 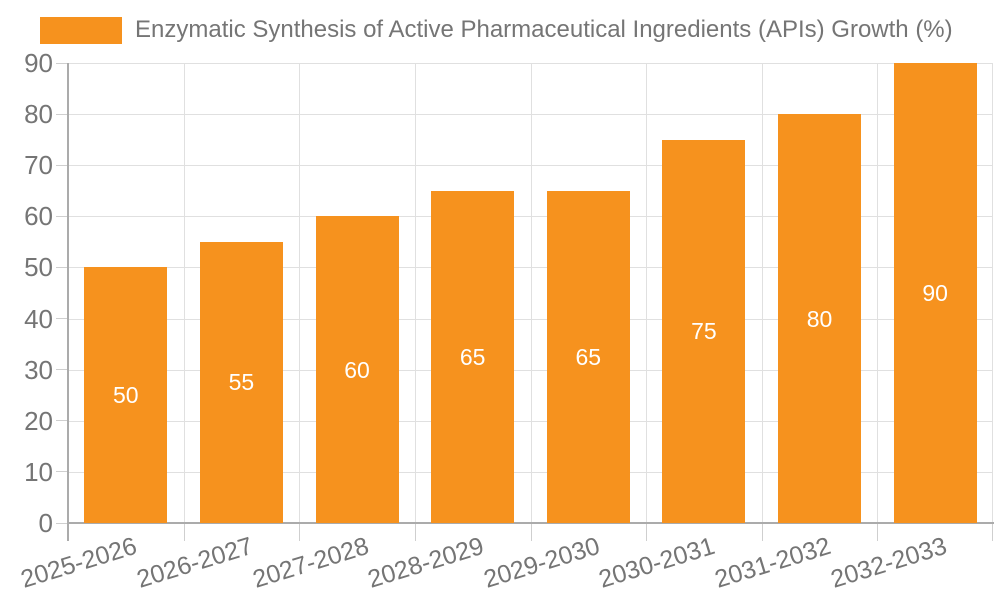 I want to click on y-tick-label: 60, so click(x=38, y=216).